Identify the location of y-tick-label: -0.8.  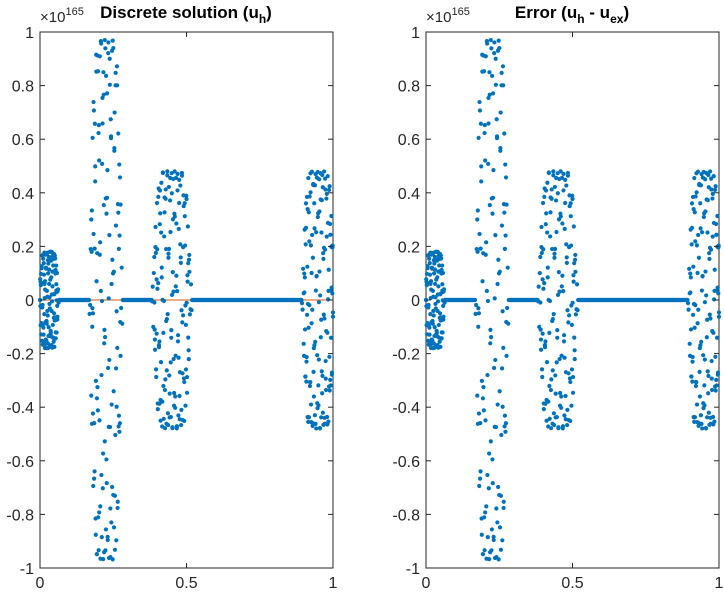
(406, 515).